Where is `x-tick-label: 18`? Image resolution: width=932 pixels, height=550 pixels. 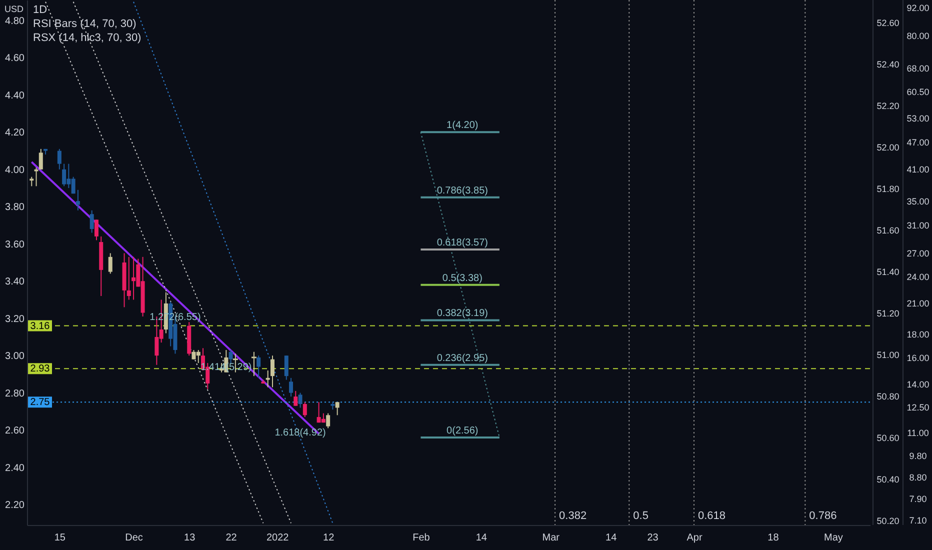 x-tick-label: 18 is located at coordinates (774, 538).